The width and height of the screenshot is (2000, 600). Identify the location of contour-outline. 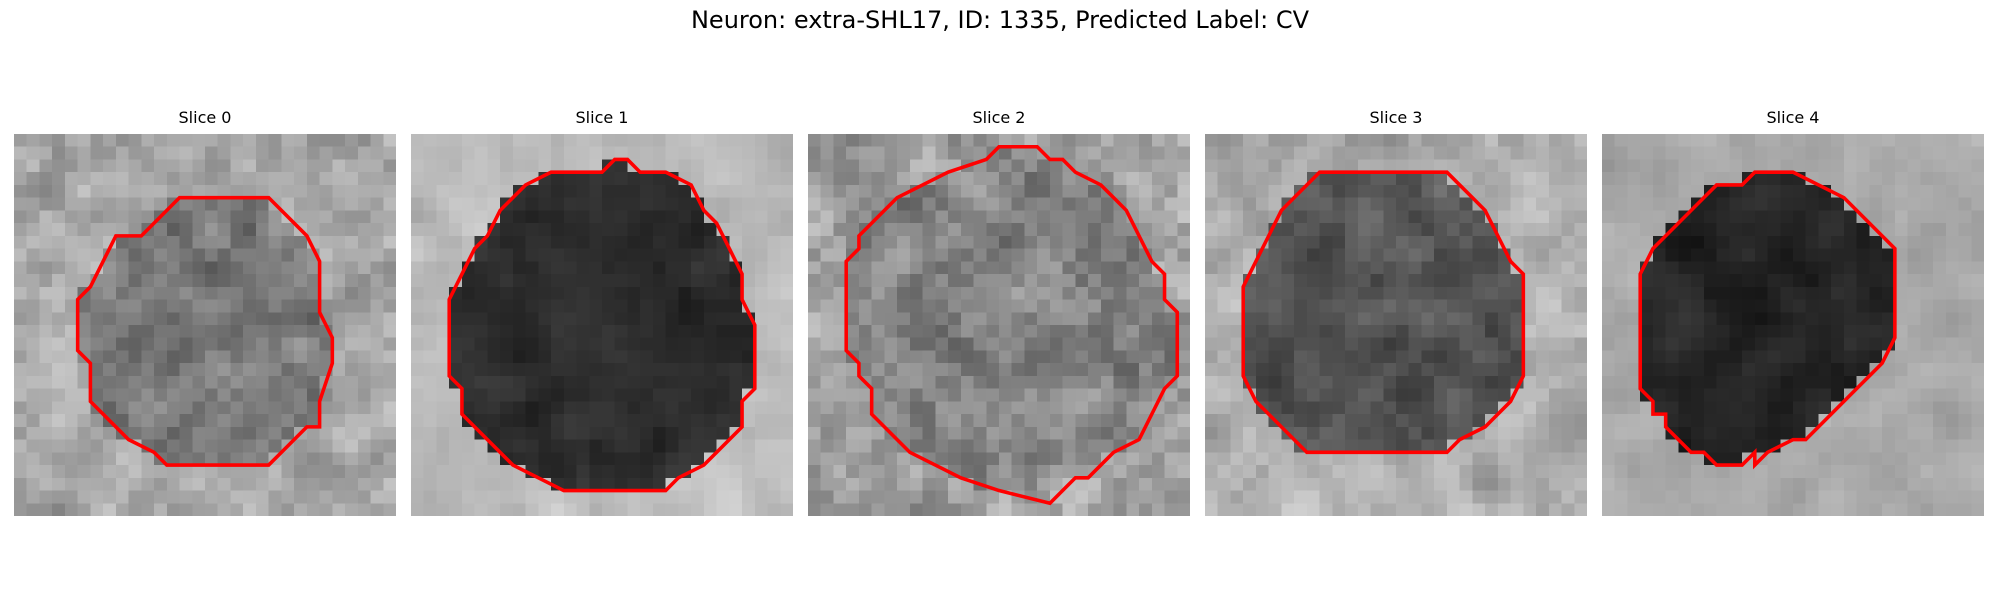
(1383, 312).